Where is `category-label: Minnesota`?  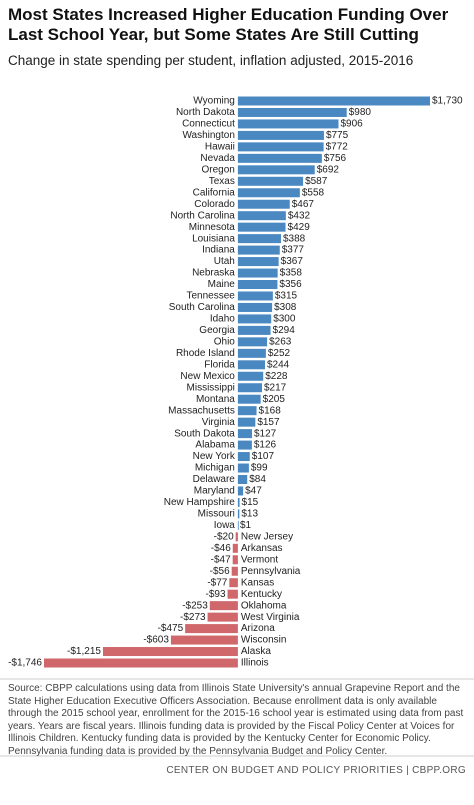 category-label: Minnesota is located at coordinates (212, 227).